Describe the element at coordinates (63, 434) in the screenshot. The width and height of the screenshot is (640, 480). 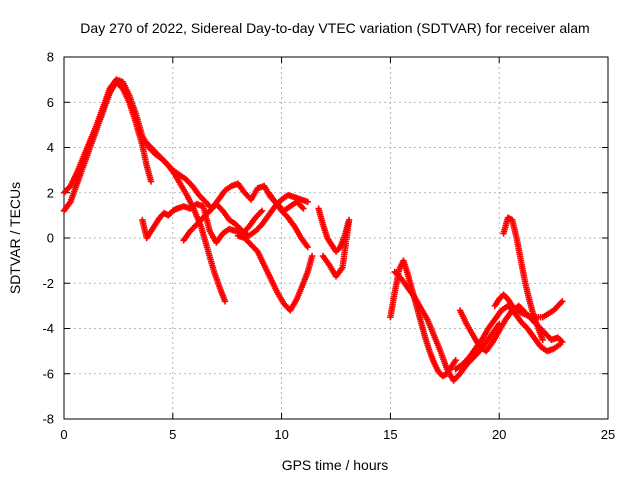
I see `x-tick-label: 0` at that location.